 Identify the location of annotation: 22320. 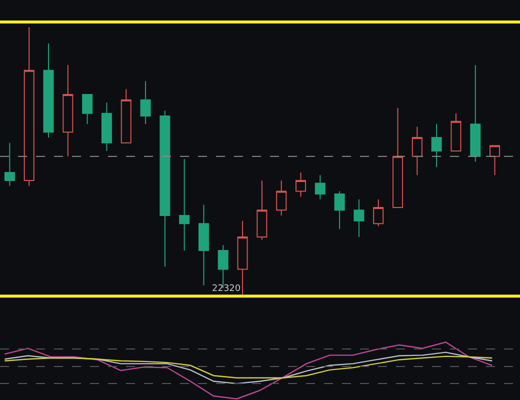
(226, 289).